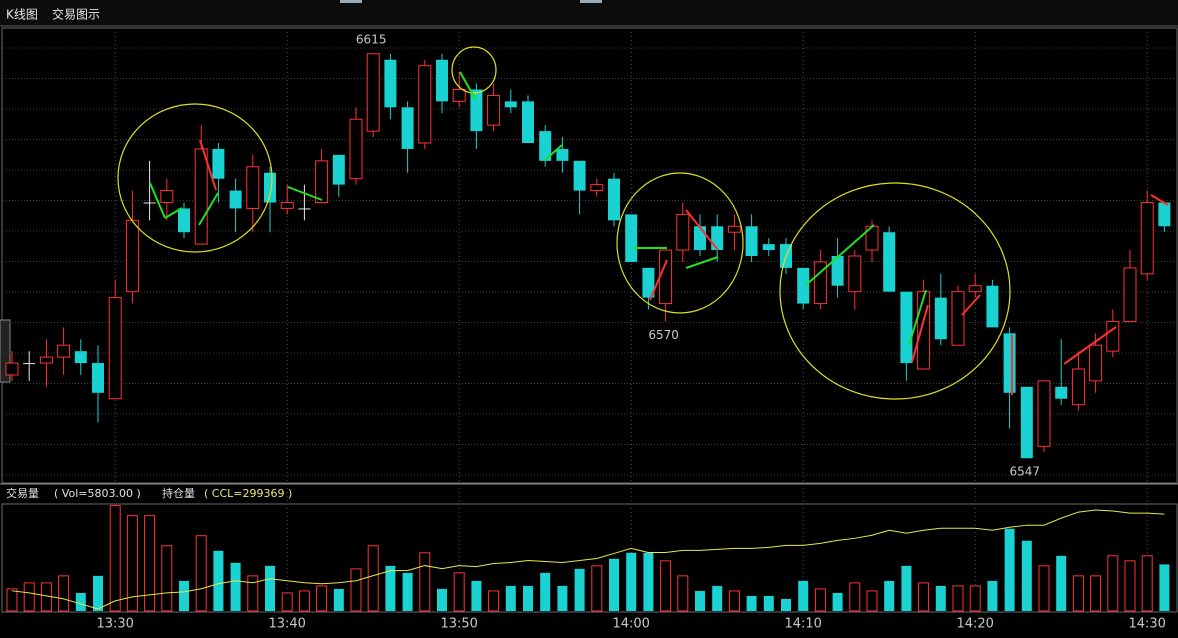 The height and width of the screenshot is (638, 1178). What do you see at coordinates (178, 493) in the screenshot?
I see `oi-title: 持仓量` at bounding box center [178, 493].